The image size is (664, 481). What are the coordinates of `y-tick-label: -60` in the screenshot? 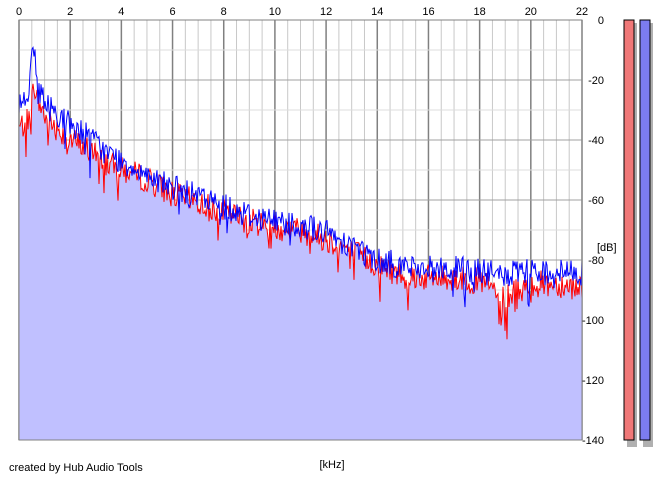 It's located at (596, 201).